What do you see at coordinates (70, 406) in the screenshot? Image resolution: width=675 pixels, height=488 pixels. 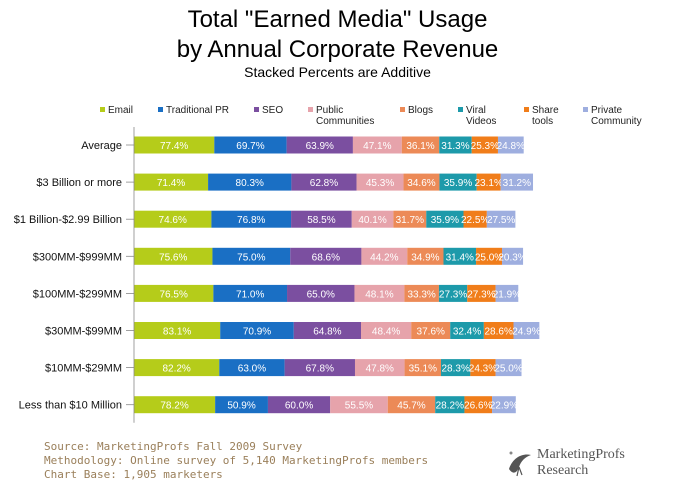 I see `category-label: Less than $10 Million` at bounding box center [70, 406].